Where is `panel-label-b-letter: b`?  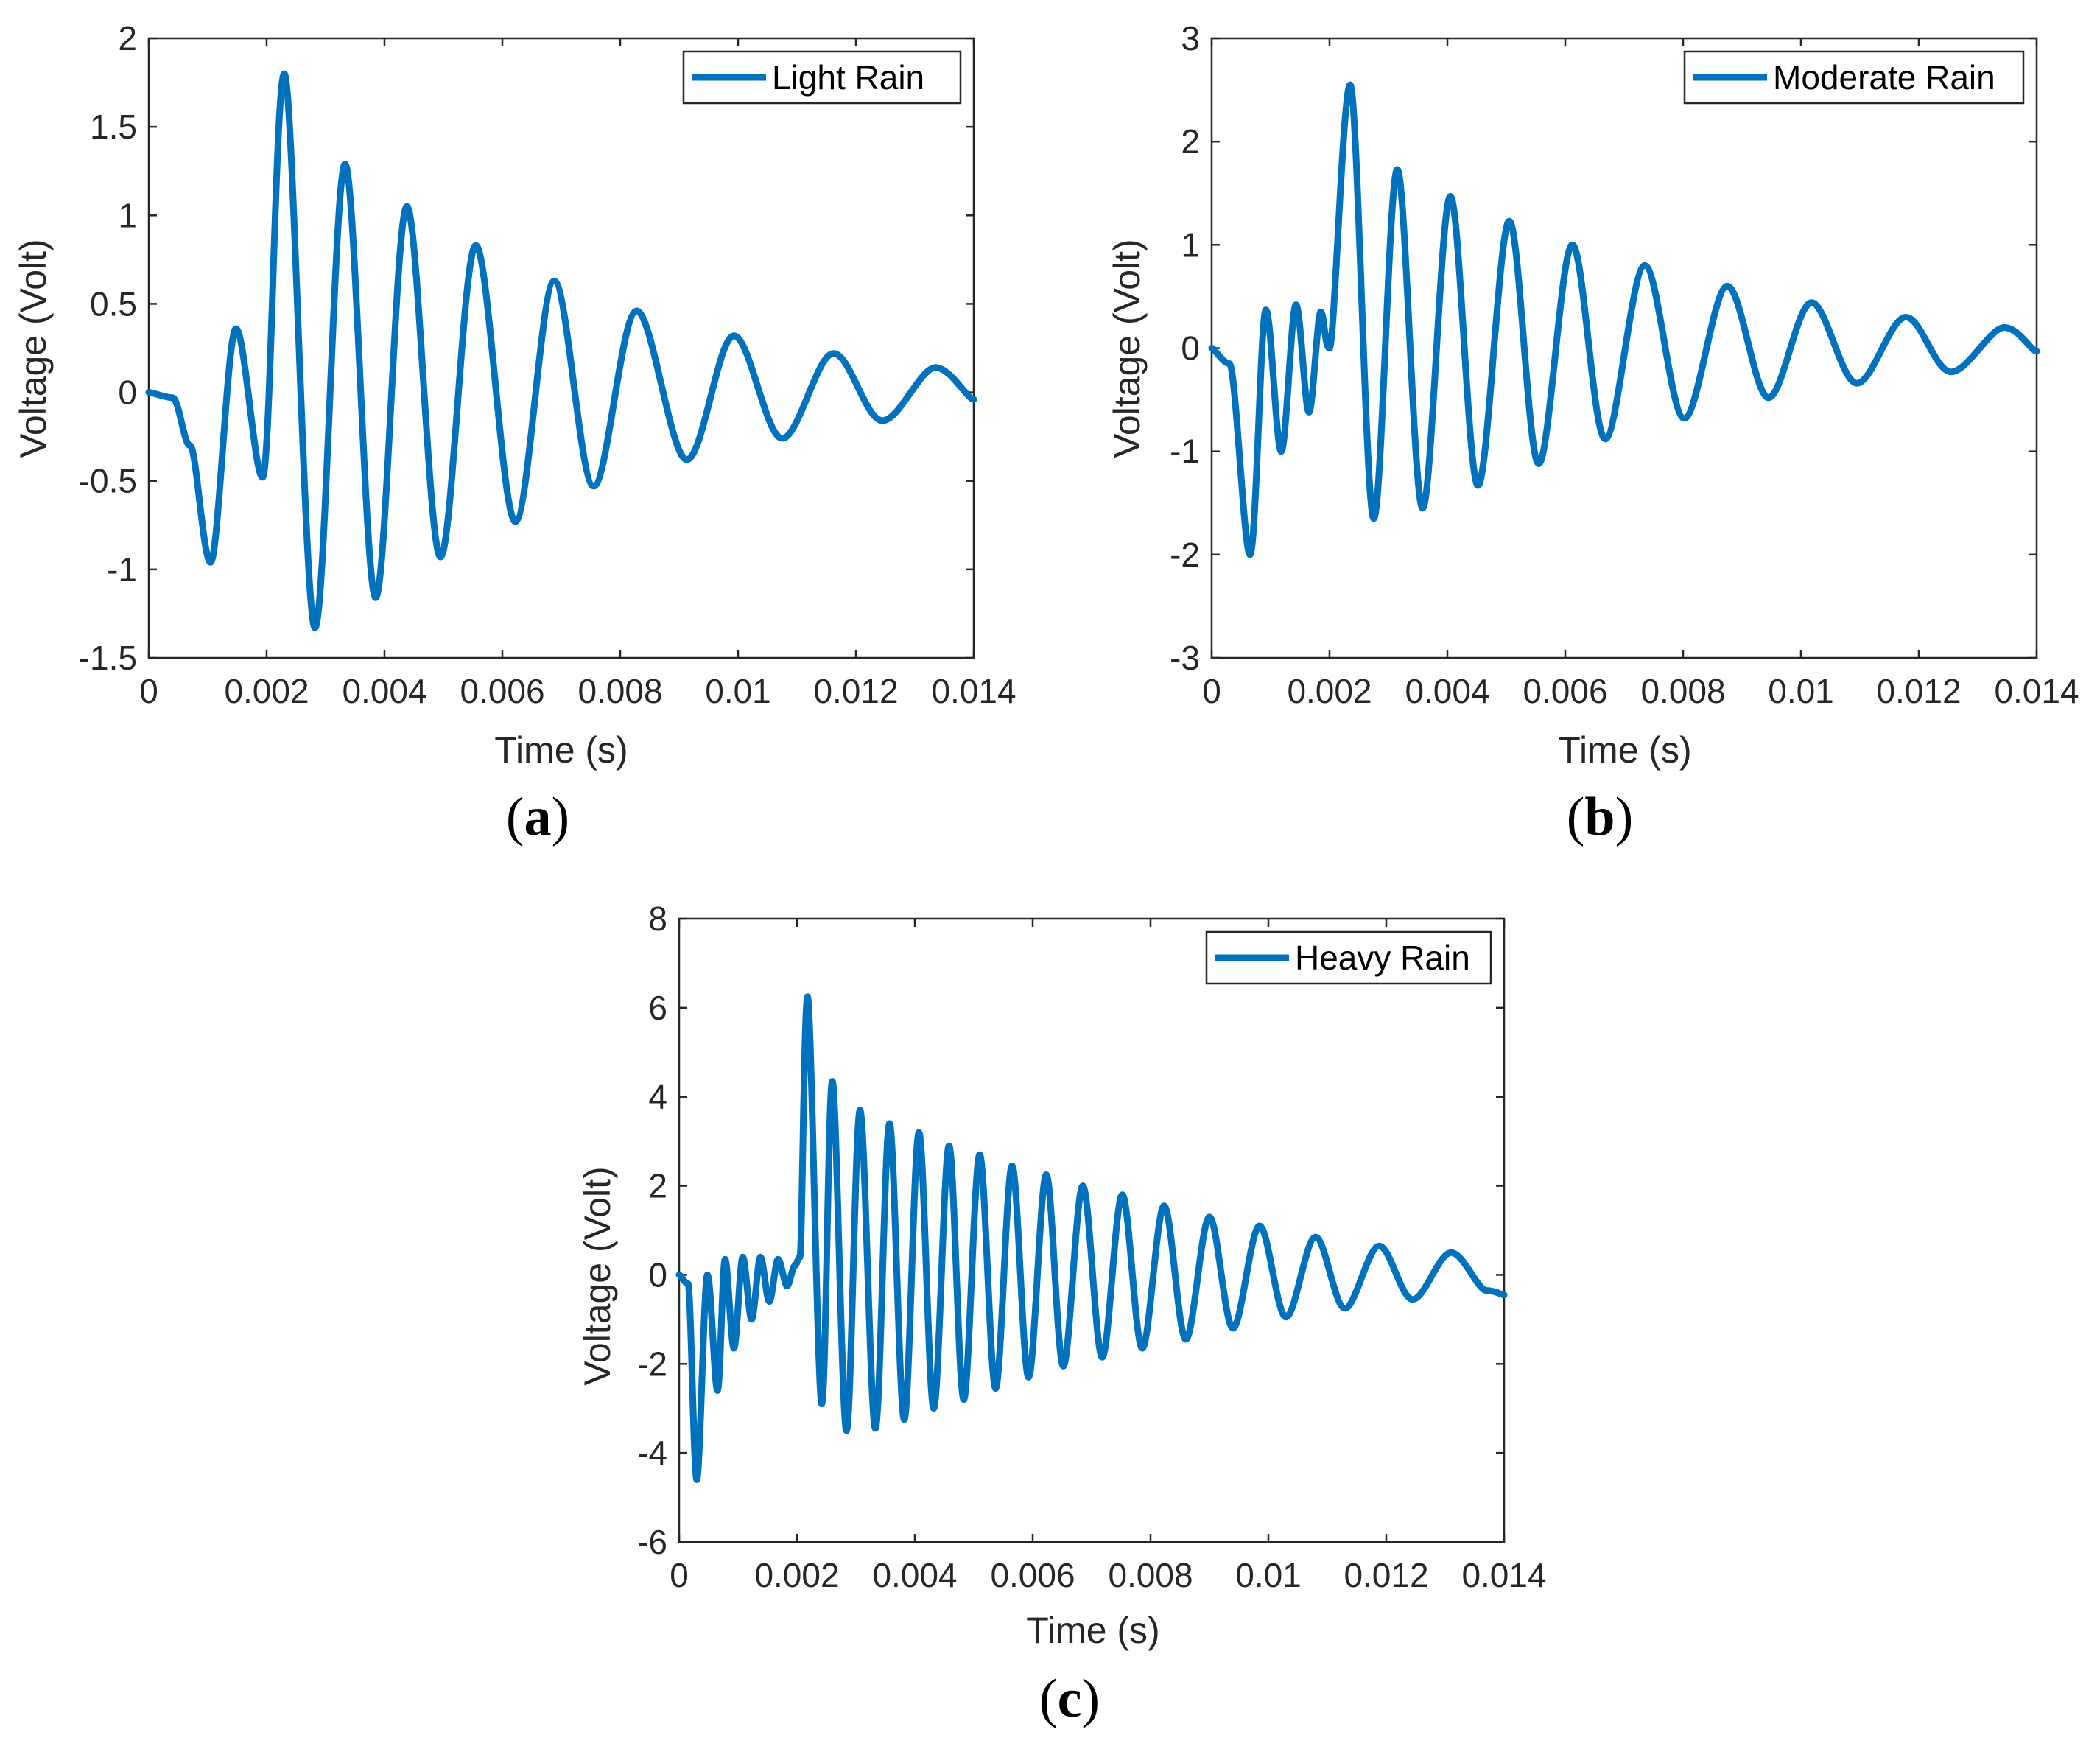
panel-label-b-letter: b is located at coordinates (1600, 817).